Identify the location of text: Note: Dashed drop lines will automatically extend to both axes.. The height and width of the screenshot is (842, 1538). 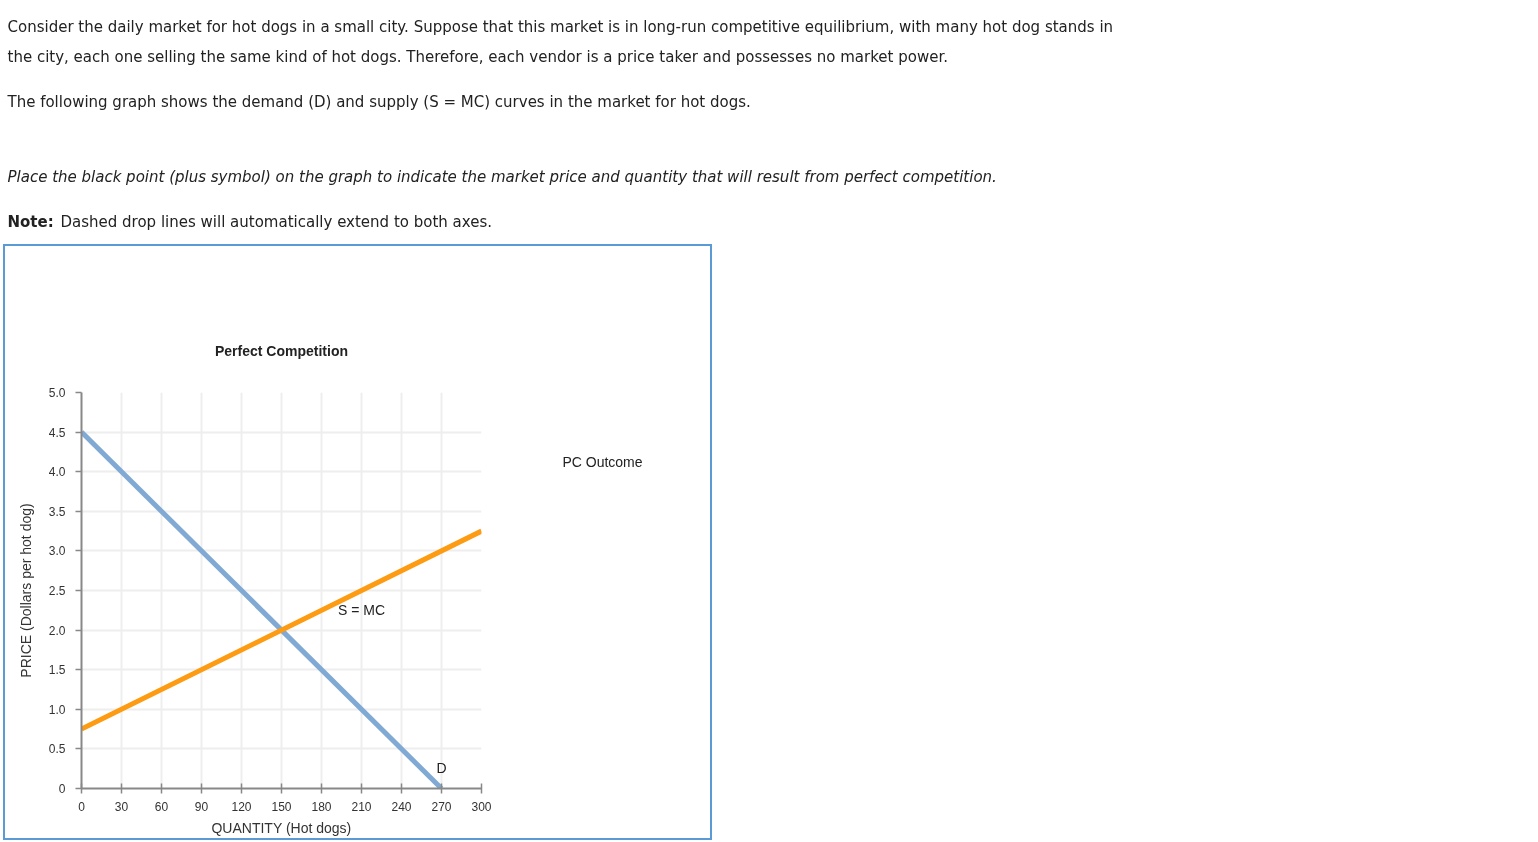
(249, 221).